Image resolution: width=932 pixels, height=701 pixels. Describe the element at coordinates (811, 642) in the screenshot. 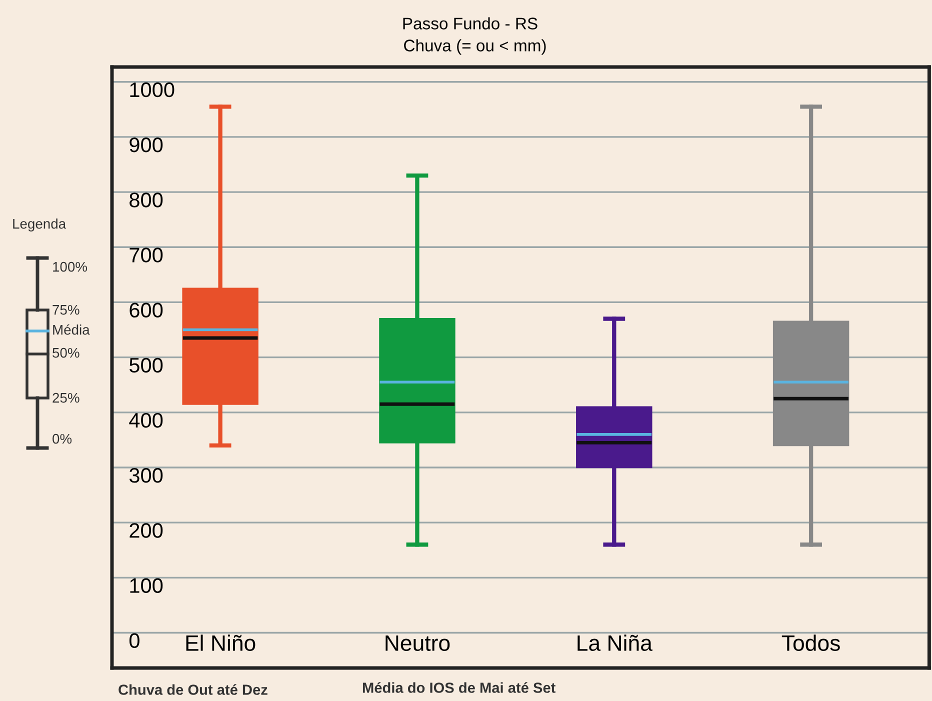

I see `x-tick-label: Todos` at that location.